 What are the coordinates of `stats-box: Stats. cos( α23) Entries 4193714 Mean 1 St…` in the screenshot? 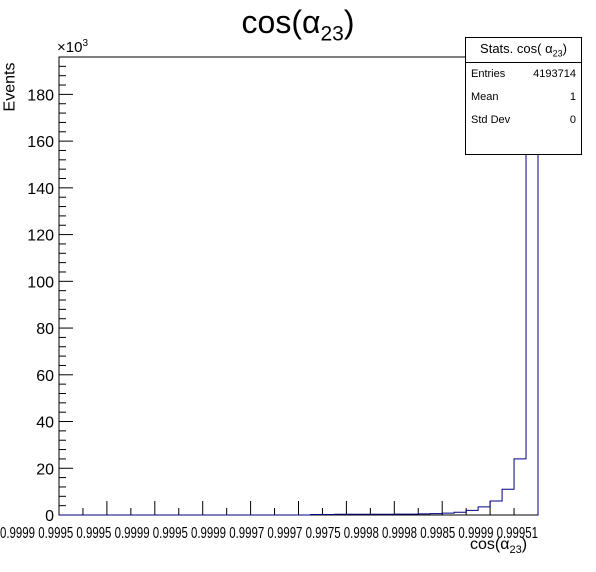 It's located at (523, 96).